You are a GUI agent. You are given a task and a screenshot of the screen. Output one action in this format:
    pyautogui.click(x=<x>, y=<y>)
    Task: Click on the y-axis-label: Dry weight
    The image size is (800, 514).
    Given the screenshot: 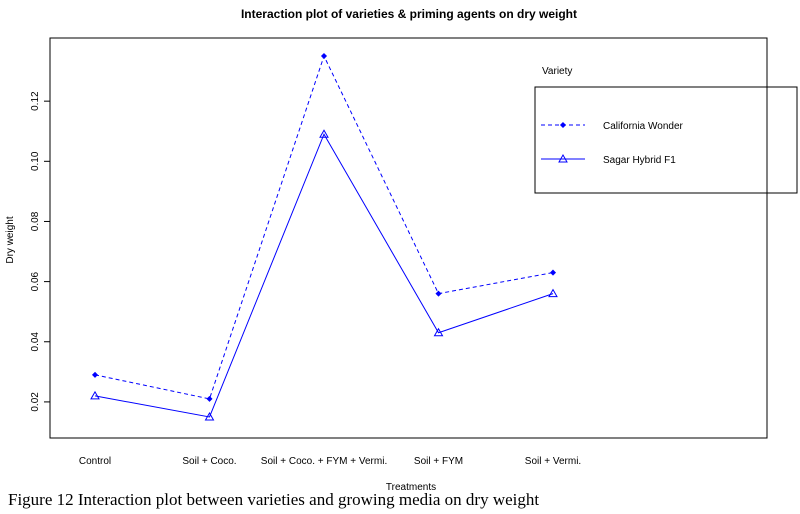 What is the action you would take?
    pyautogui.click(x=10, y=239)
    